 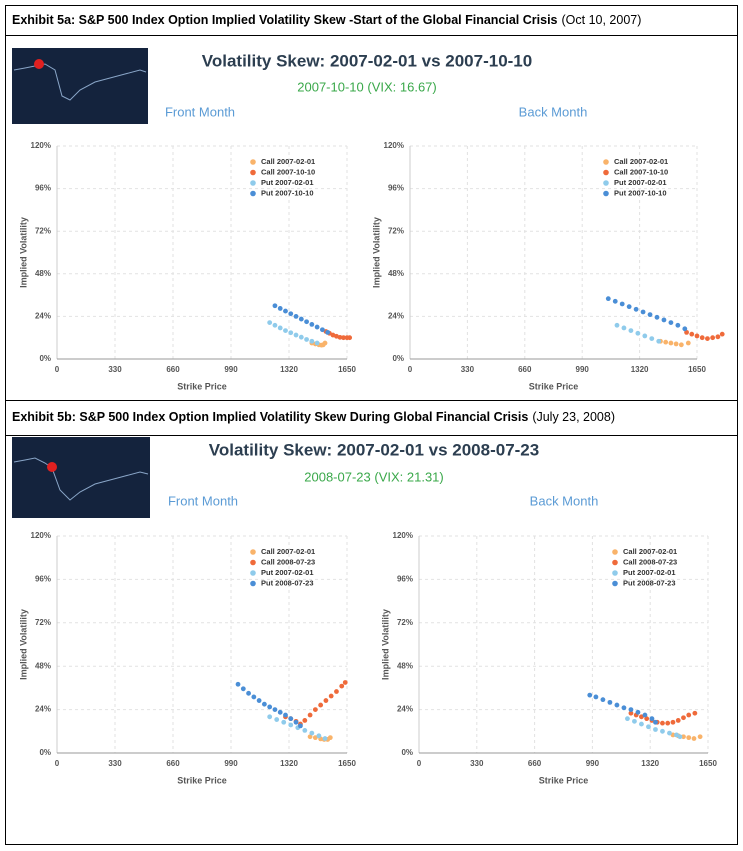 I want to click on legend-label: Call 2007-02-01, so click(x=288, y=551).